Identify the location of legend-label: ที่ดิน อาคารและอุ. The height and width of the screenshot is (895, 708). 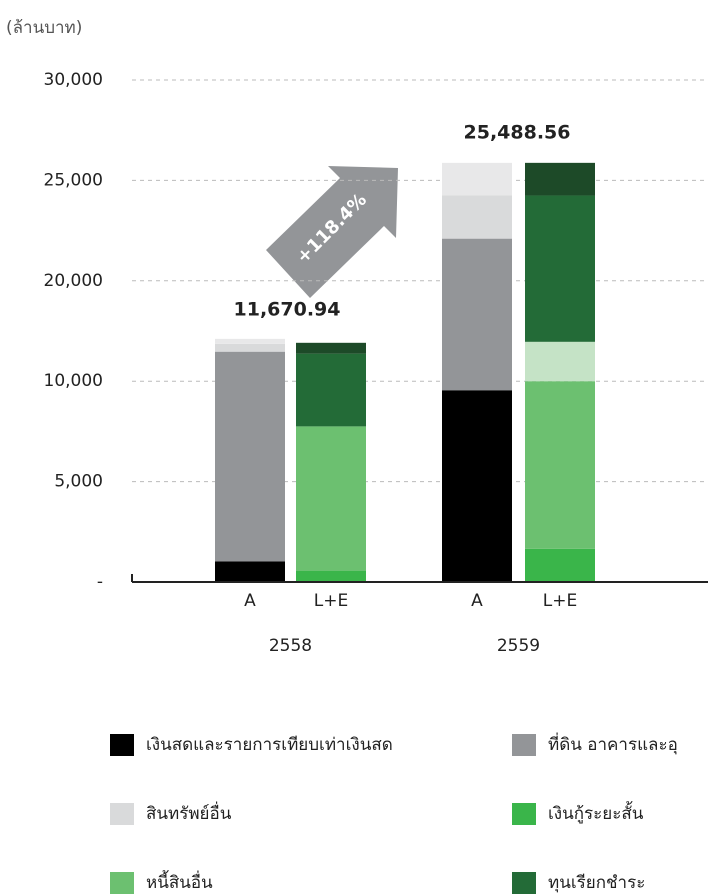
(613, 743).